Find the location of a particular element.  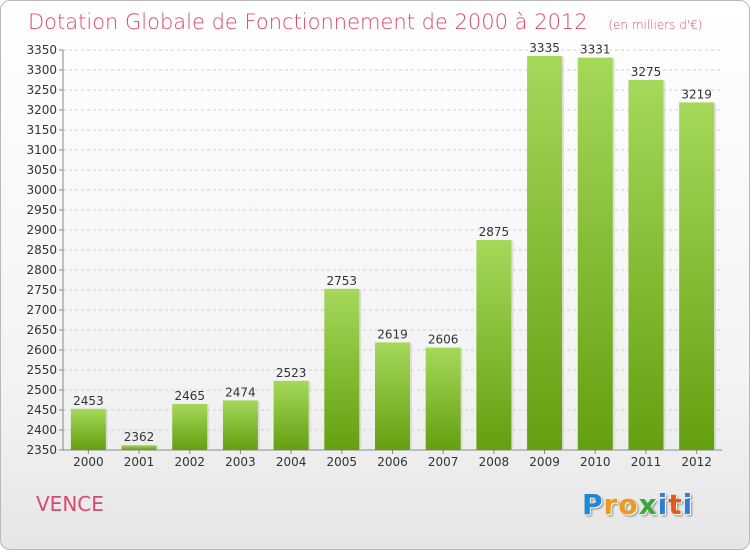

value-label: 2453 is located at coordinates (88, 401).